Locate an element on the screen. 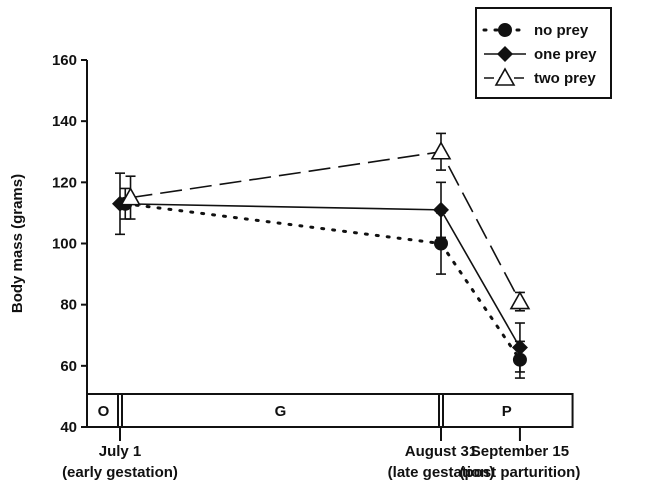 This screenshot has height=491, width=652. legend: no prey one prey two prey is located at coordinates (543, 53).